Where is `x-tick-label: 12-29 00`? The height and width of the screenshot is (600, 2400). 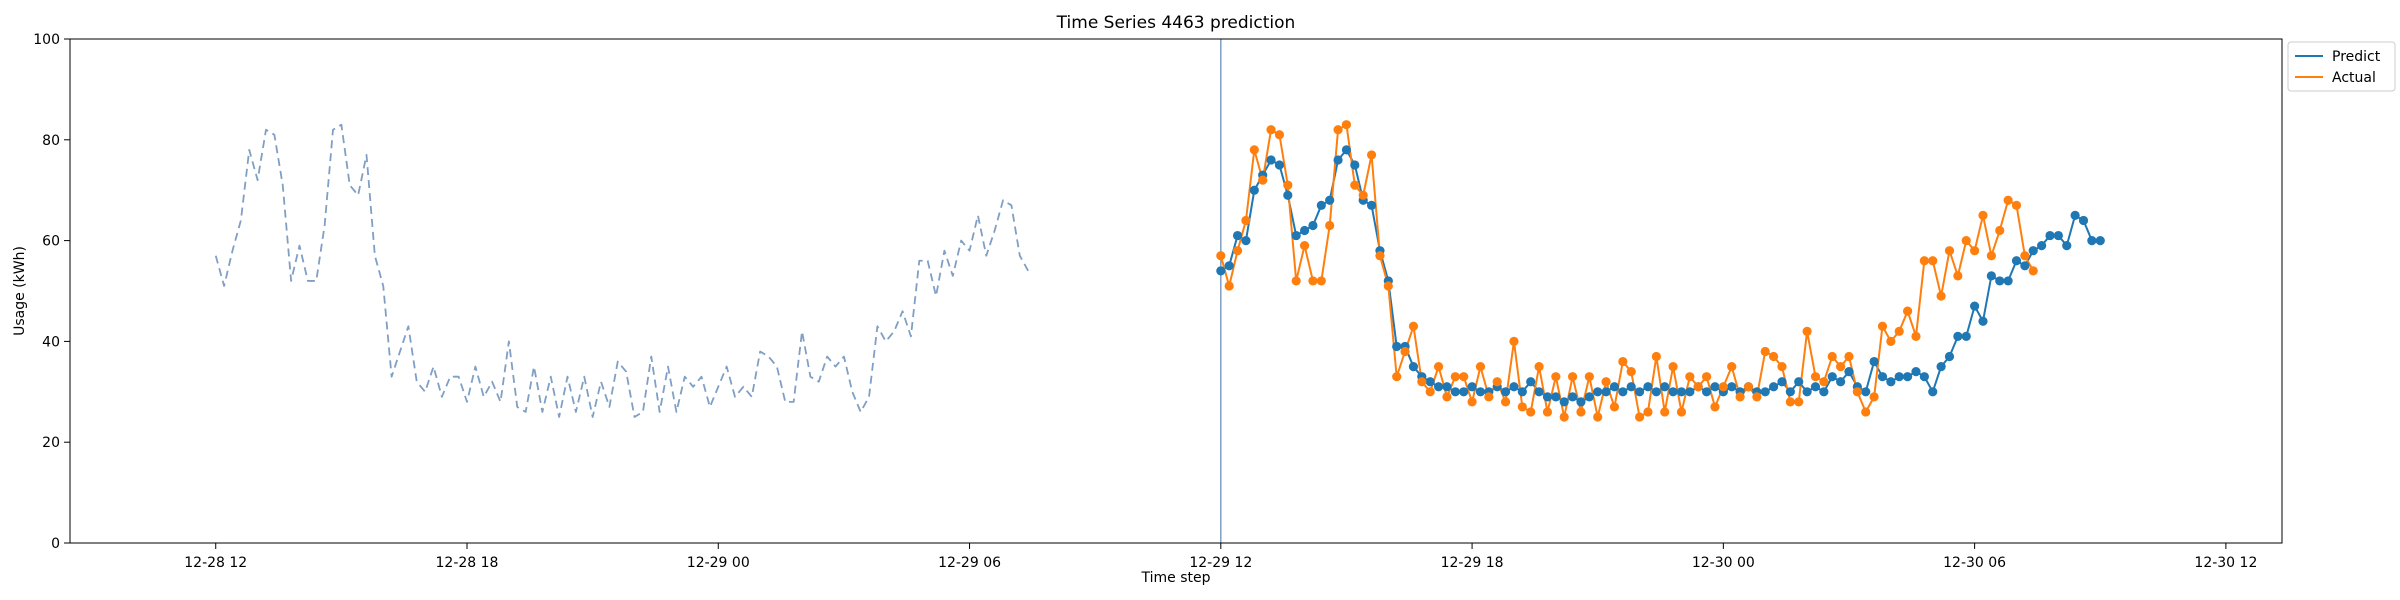
x-tick-label: 12-29 00 is located at coordinates (718, 563).